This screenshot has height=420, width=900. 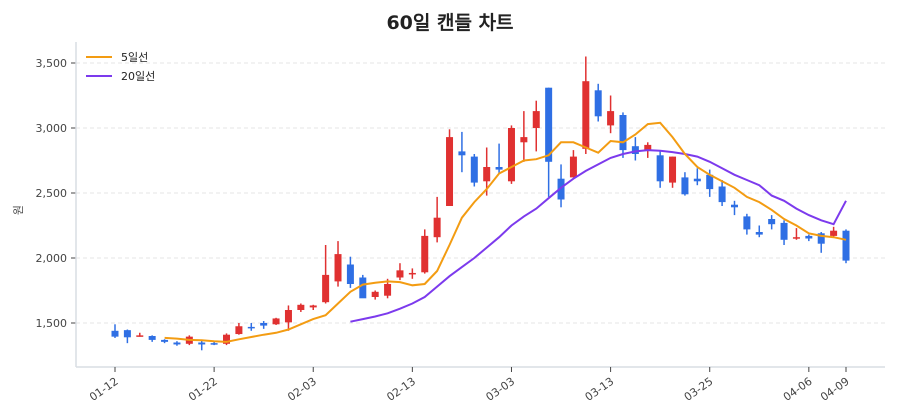 What do you see at coordinates (120, 66) in the screenshot?
I see `legend: 5일선 20일선` at bounding box center [120, 66].